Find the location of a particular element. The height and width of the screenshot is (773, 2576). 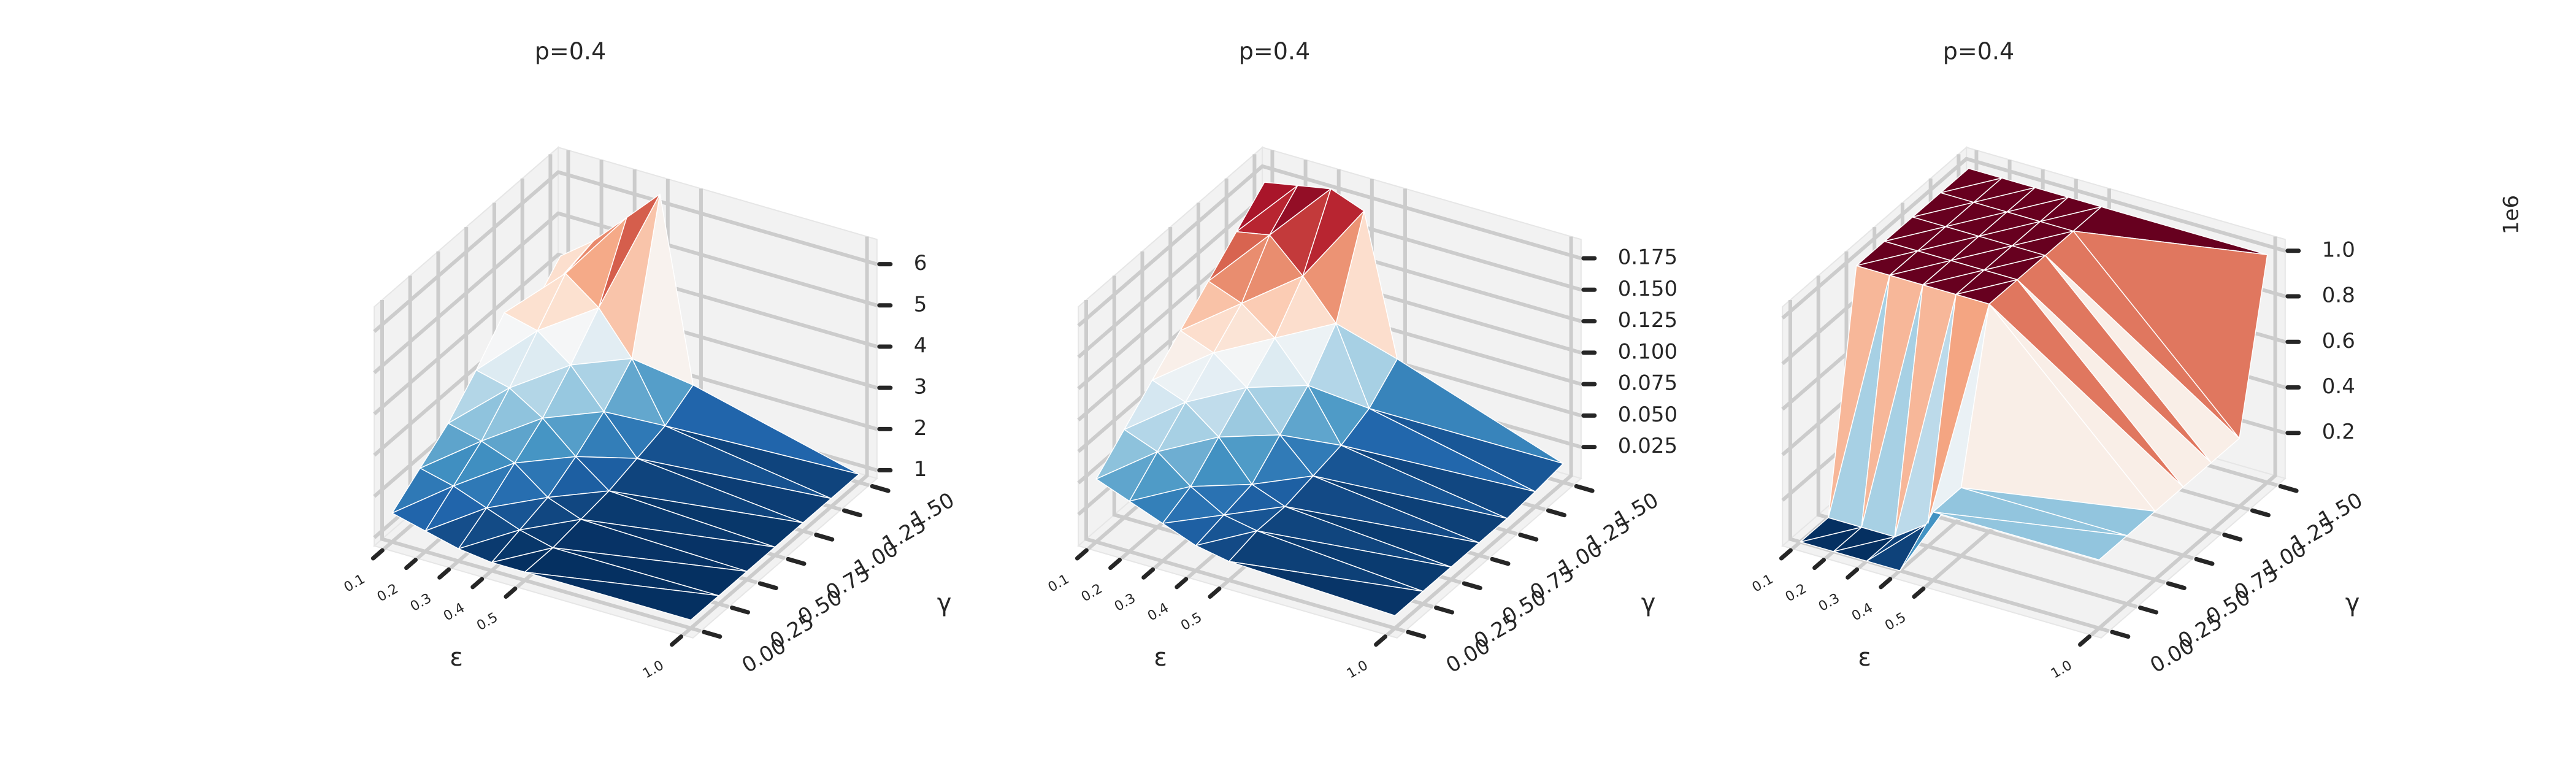

z-tick-label: 0.6 is located at coordinates (2338, 341).